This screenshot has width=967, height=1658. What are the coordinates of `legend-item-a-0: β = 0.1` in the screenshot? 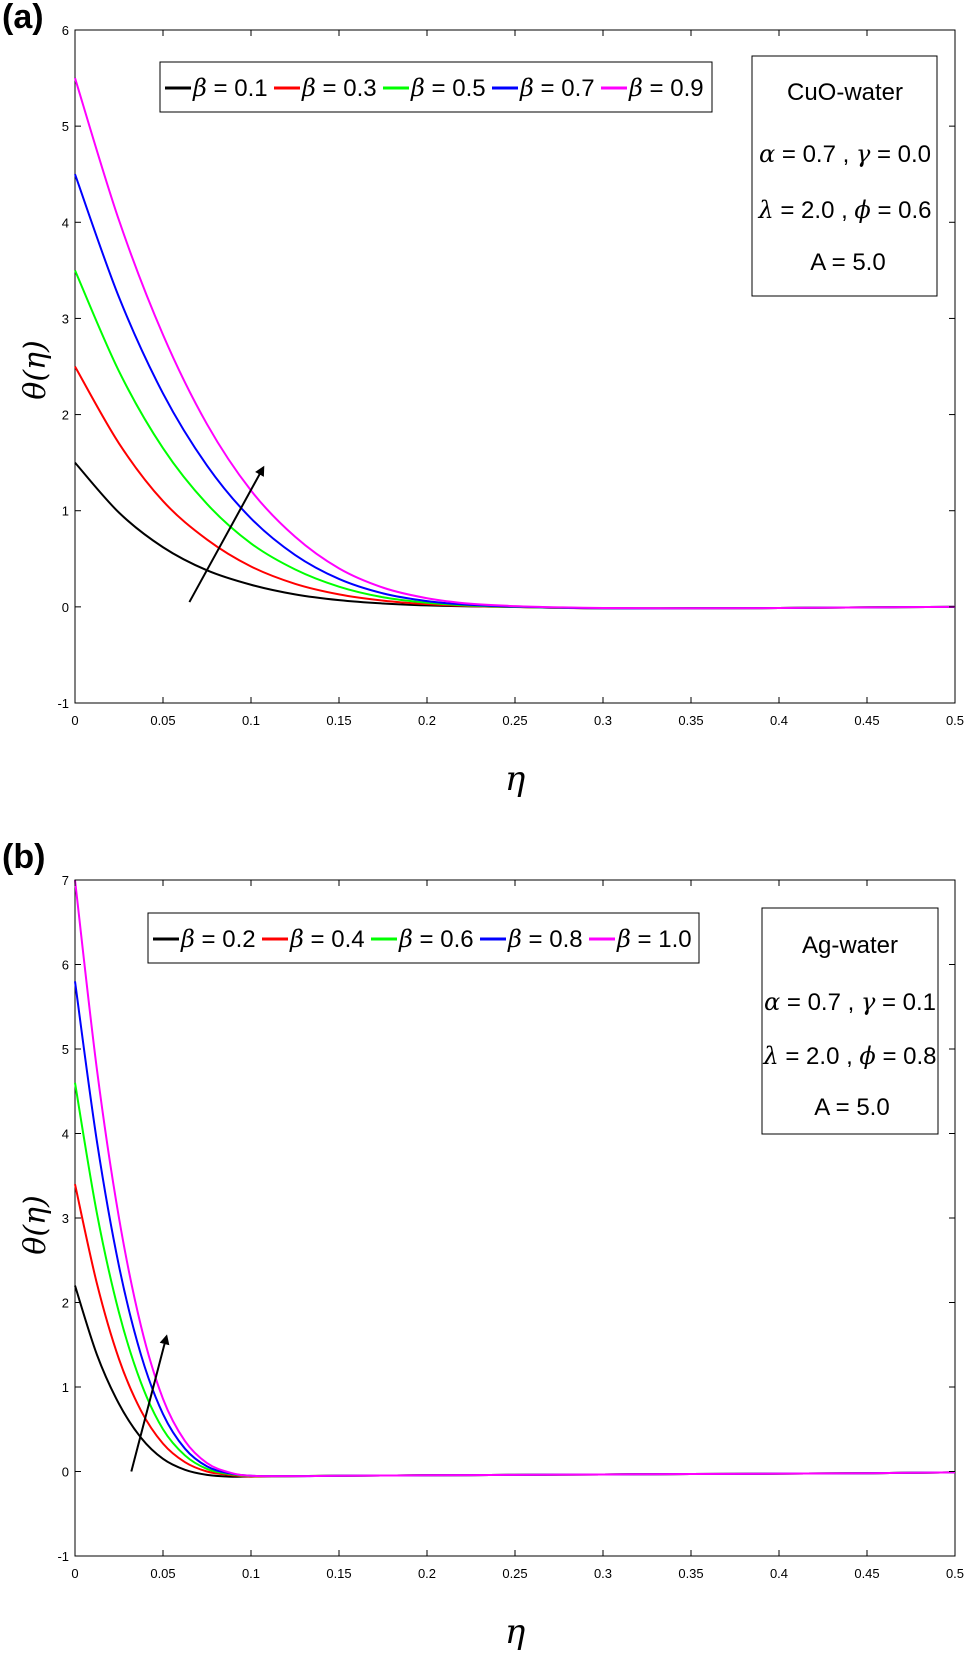 It's located at (216, 88).